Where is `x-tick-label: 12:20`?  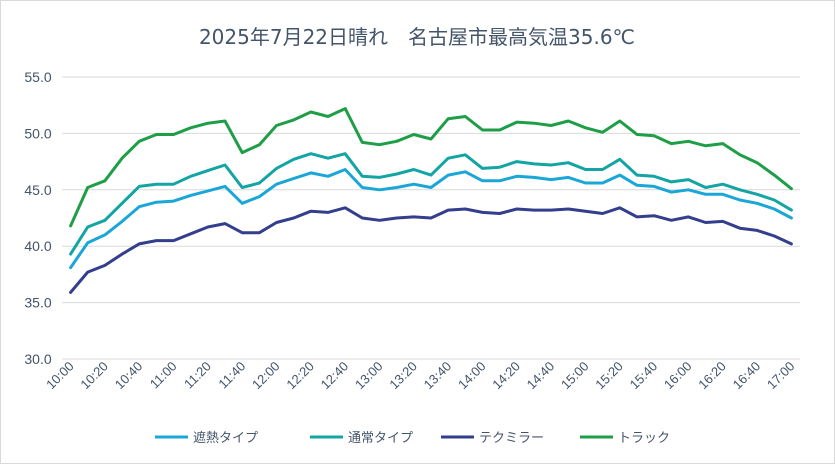 x-tick-label: 12:20 is located at coordinates (300, 376).